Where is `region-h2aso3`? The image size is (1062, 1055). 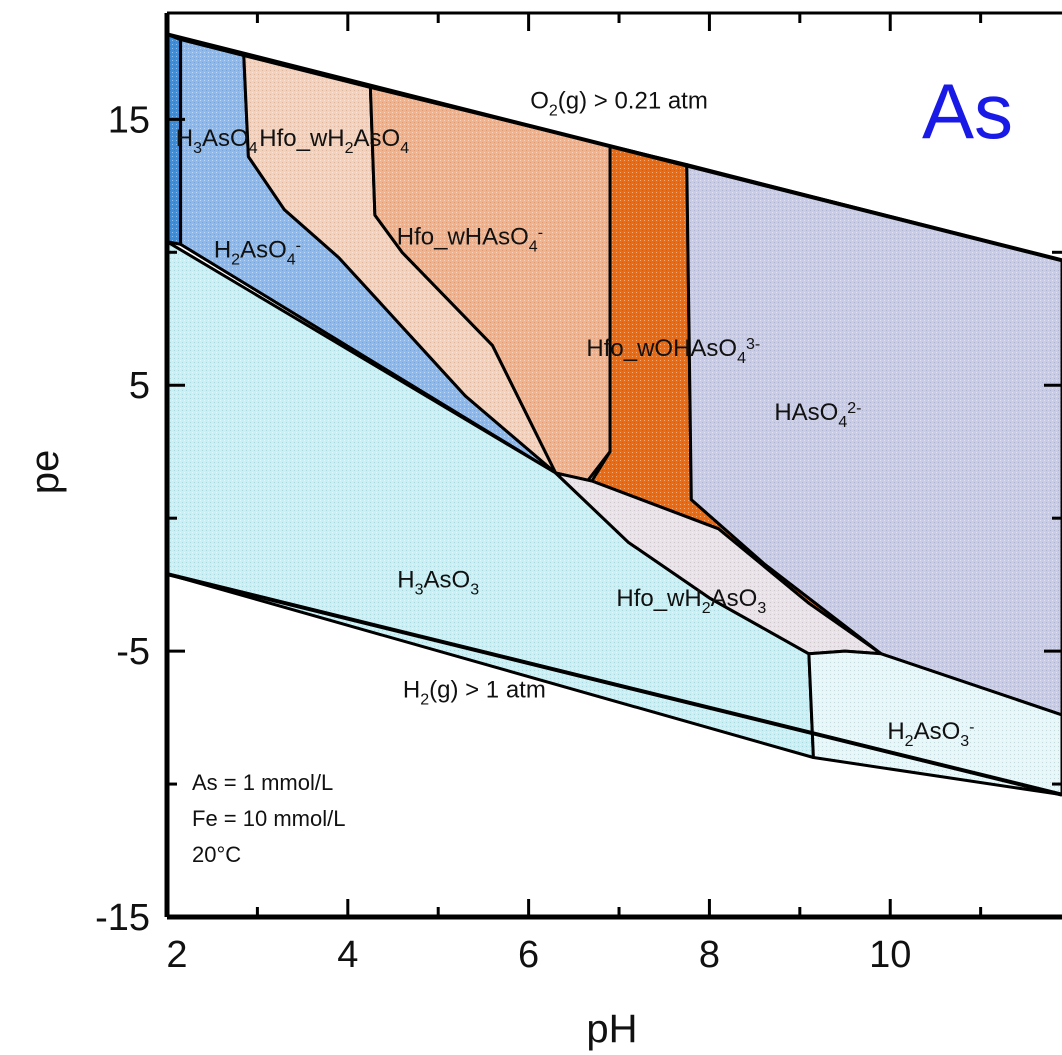
region-h2aso3 is located at coordinates (934, 723).